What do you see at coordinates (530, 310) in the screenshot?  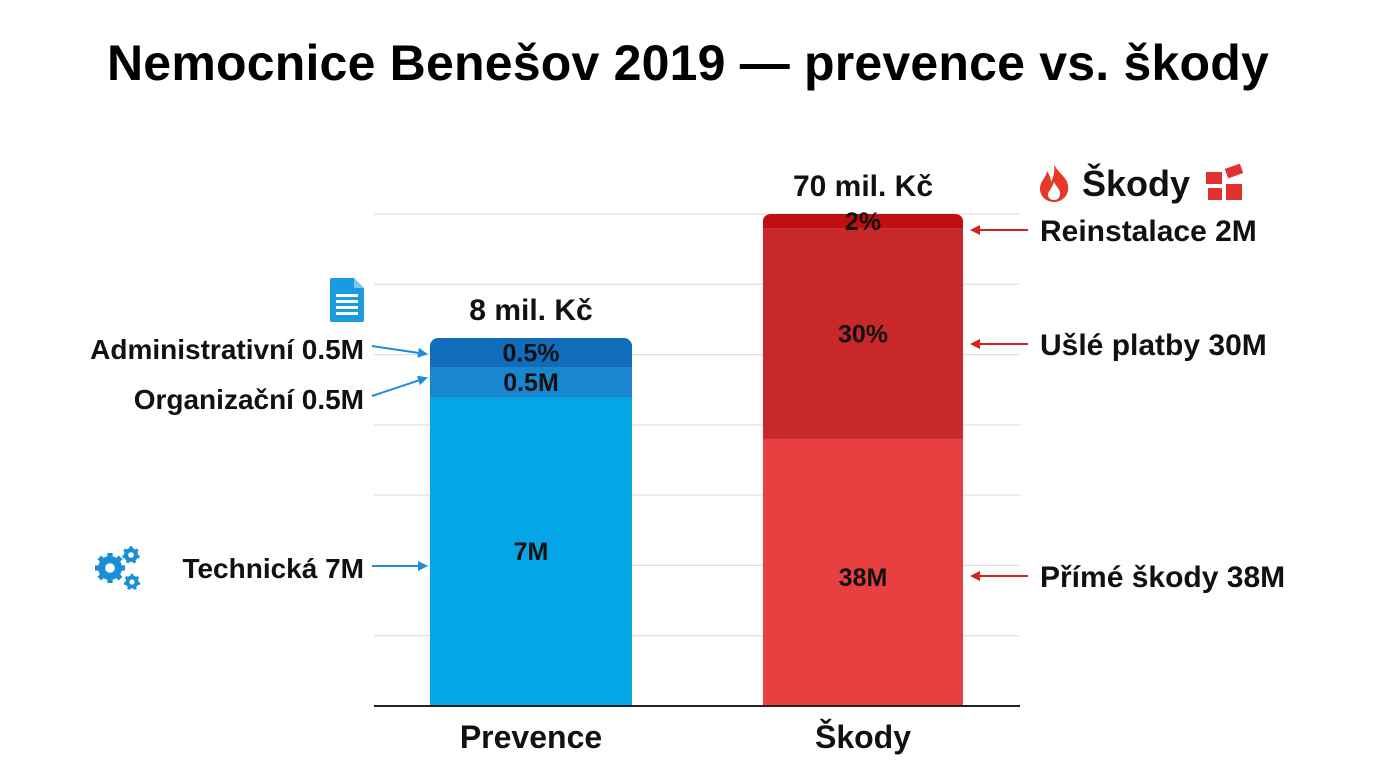 I see `bar-total-label: 8 mil. Kč` at bounding box center [530, 310].